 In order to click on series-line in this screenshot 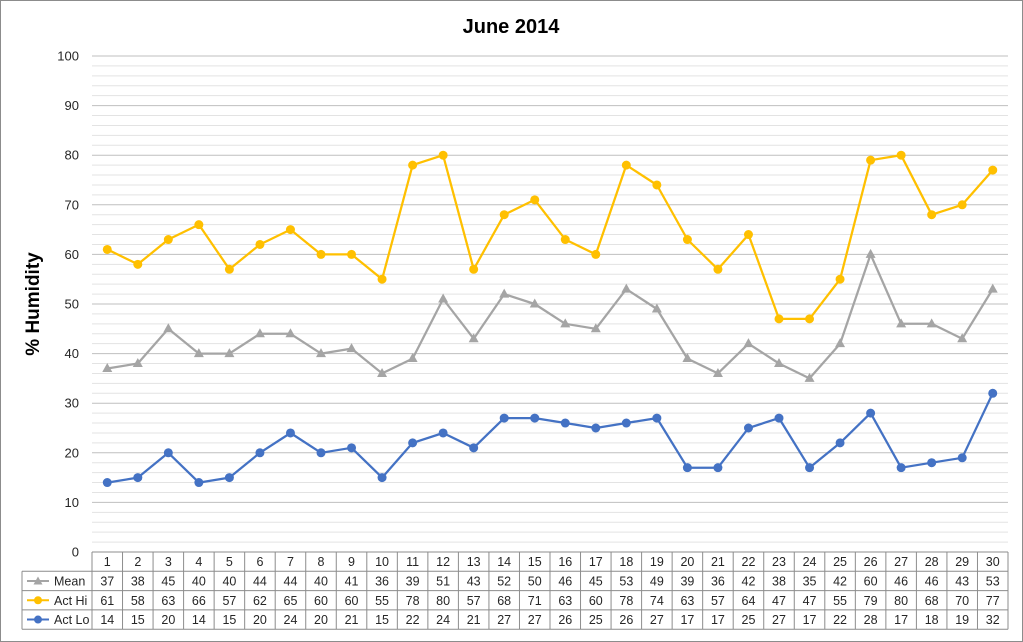, I will do `click(550, 438)`.